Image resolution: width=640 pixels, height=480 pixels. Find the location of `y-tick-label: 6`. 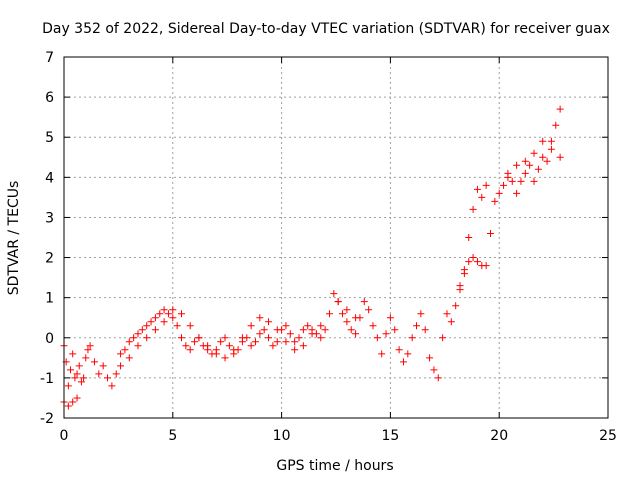

y-tick-label: 6 is located at coordinates (49, 98).